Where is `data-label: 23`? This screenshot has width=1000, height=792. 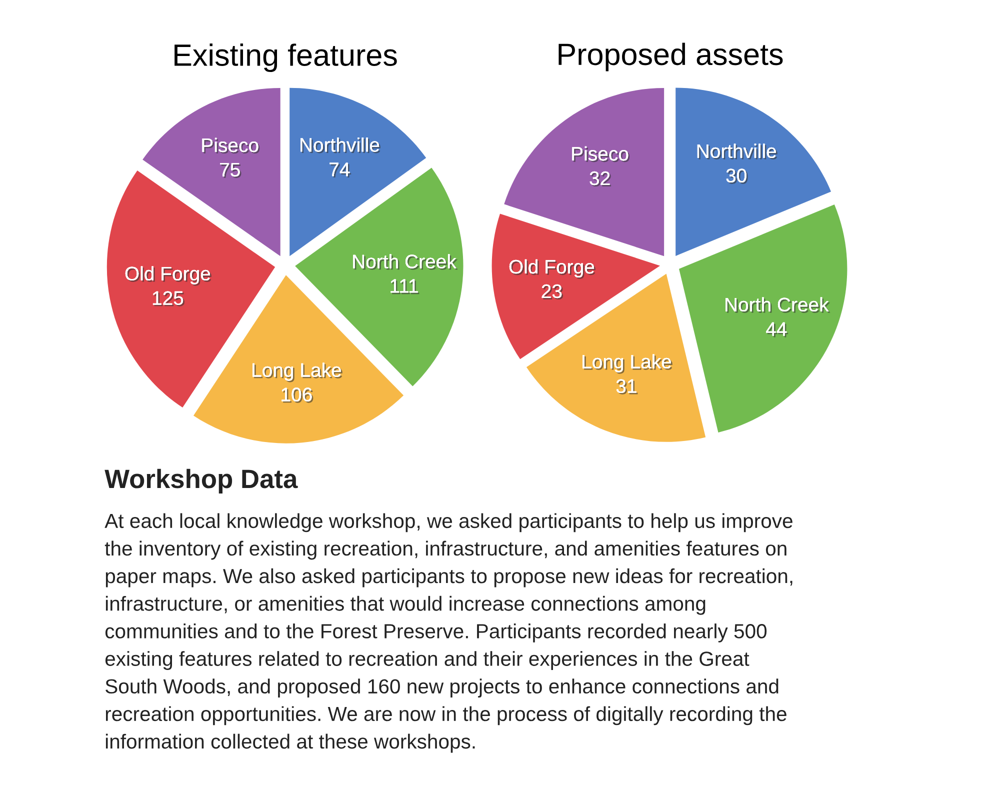
data-label: 23 is located at coordinates (553, 292).